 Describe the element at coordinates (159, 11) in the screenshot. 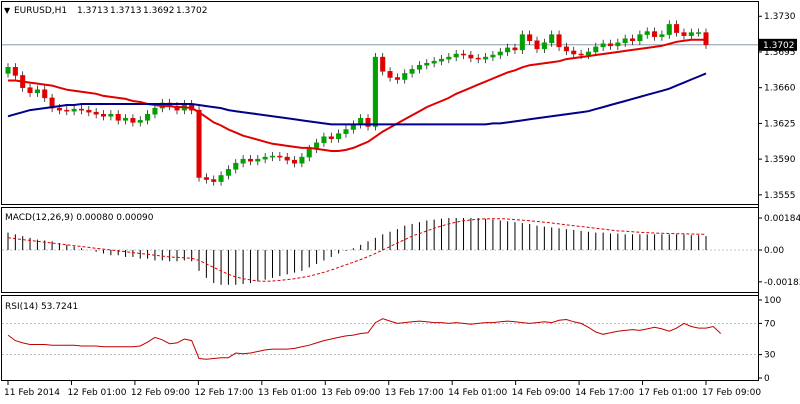

I see `ohlc-low: 1.3692` at that location.